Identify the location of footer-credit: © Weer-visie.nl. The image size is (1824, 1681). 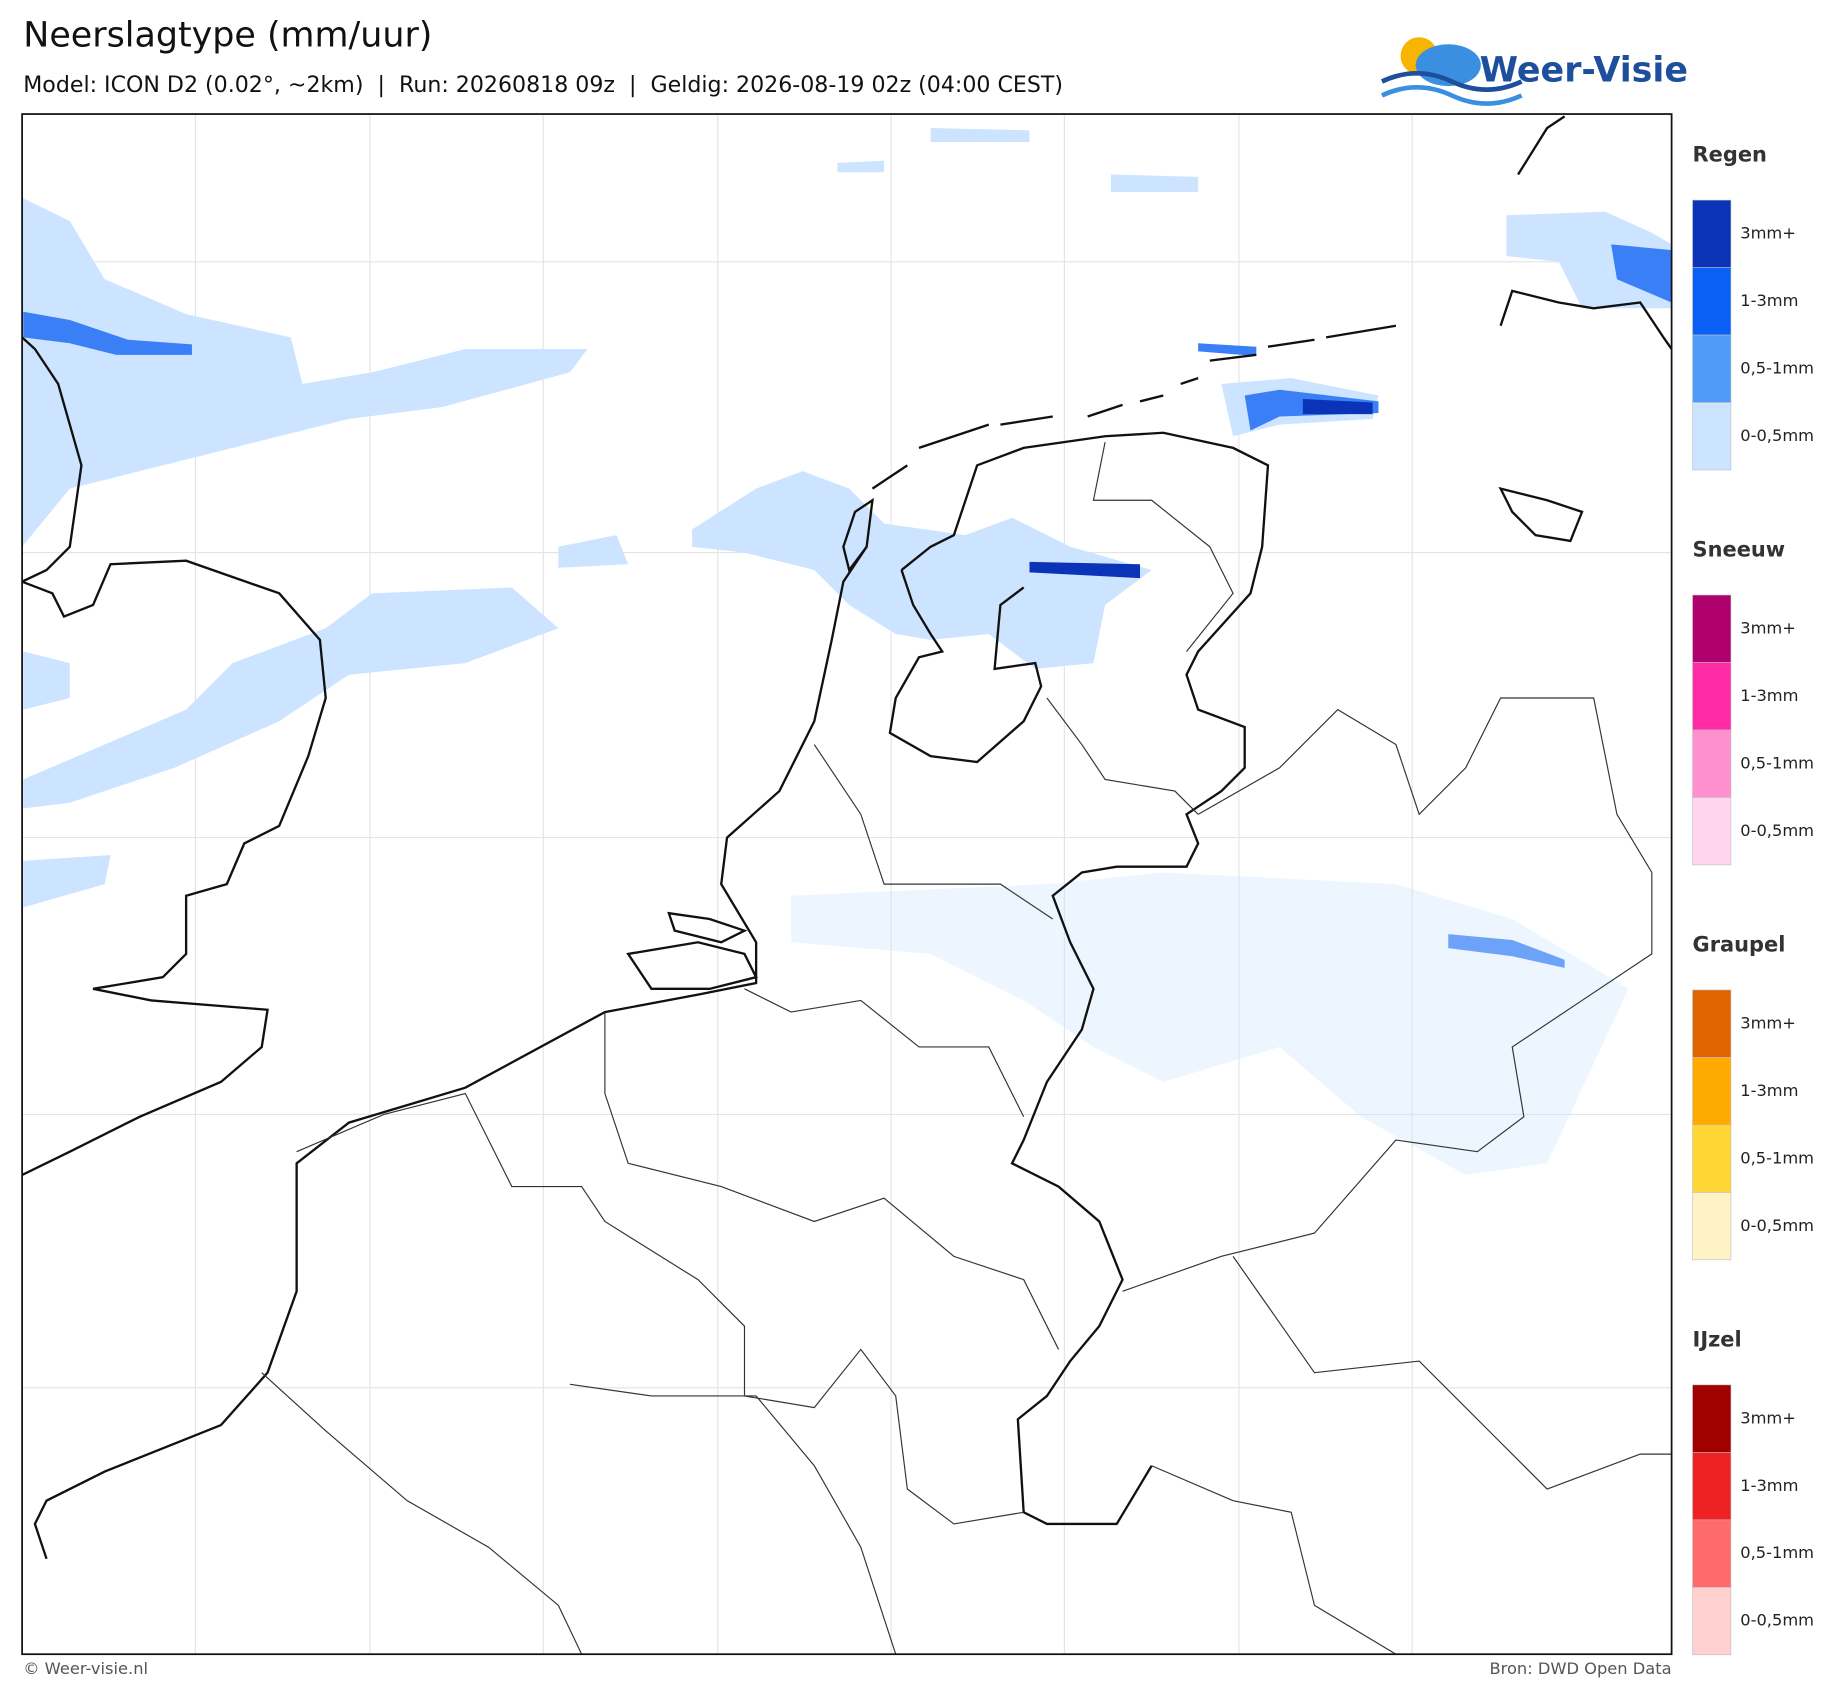
(85, 1668).